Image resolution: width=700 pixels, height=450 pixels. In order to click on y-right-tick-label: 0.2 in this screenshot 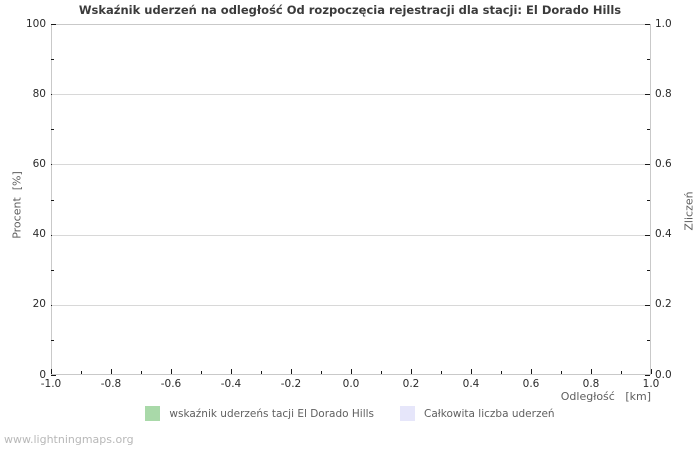, I will do `click(663, 304)`.